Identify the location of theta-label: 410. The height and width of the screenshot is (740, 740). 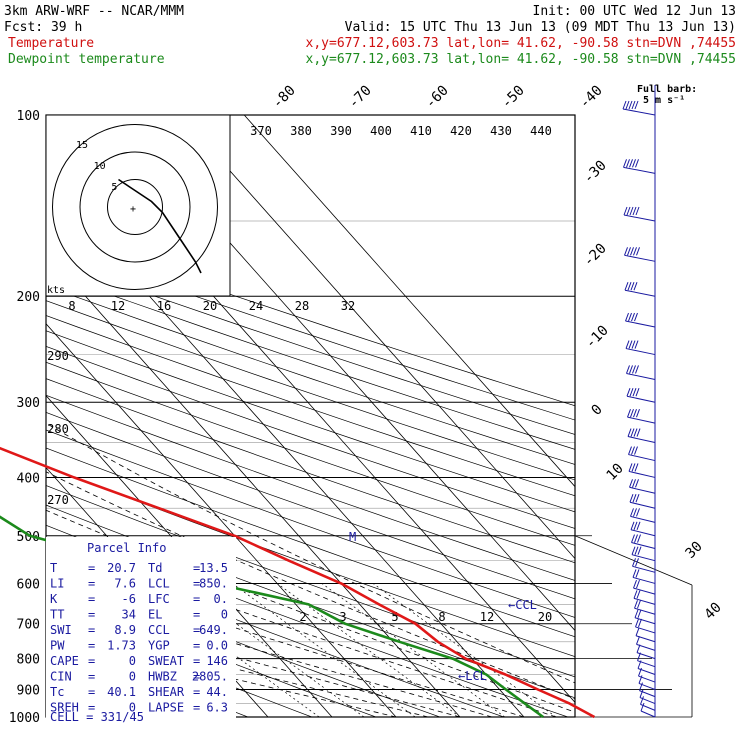
(421, 131).